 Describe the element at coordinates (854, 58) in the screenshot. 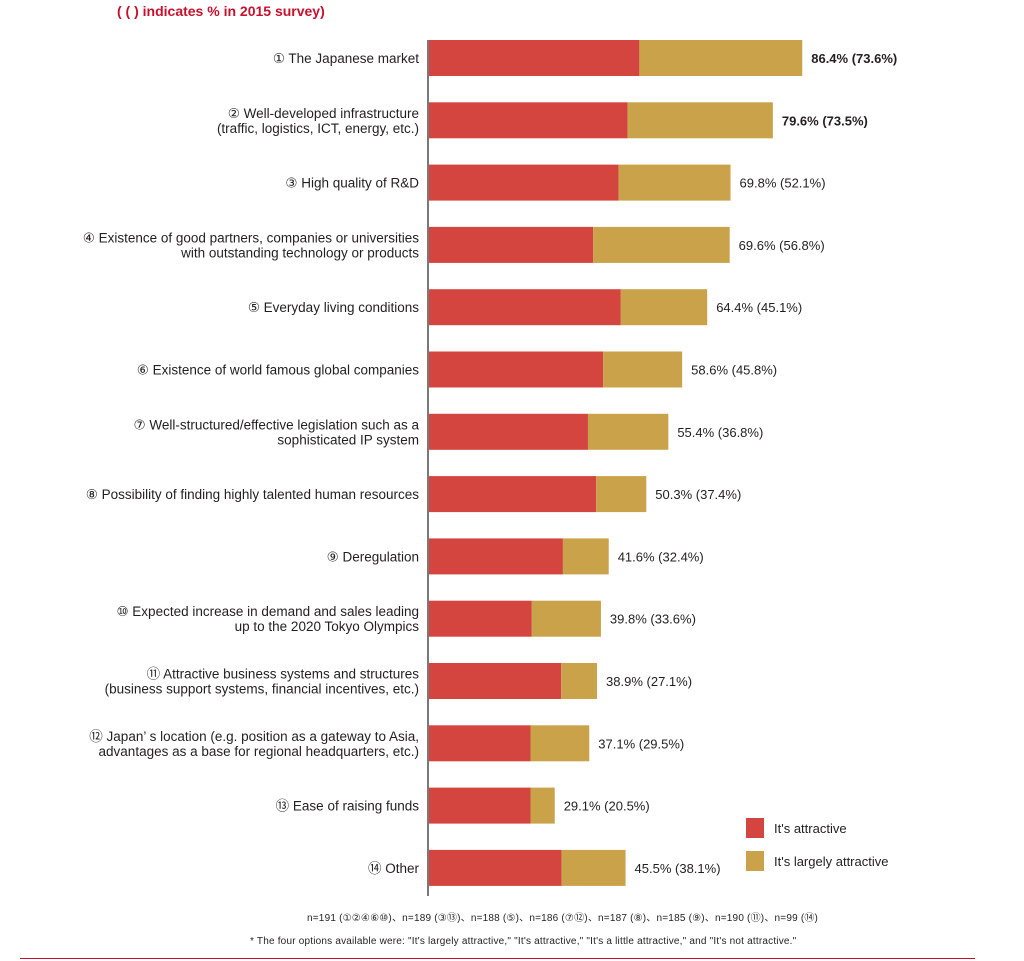

I see `data-label-1: 86.4% (73.6%)` at that location.